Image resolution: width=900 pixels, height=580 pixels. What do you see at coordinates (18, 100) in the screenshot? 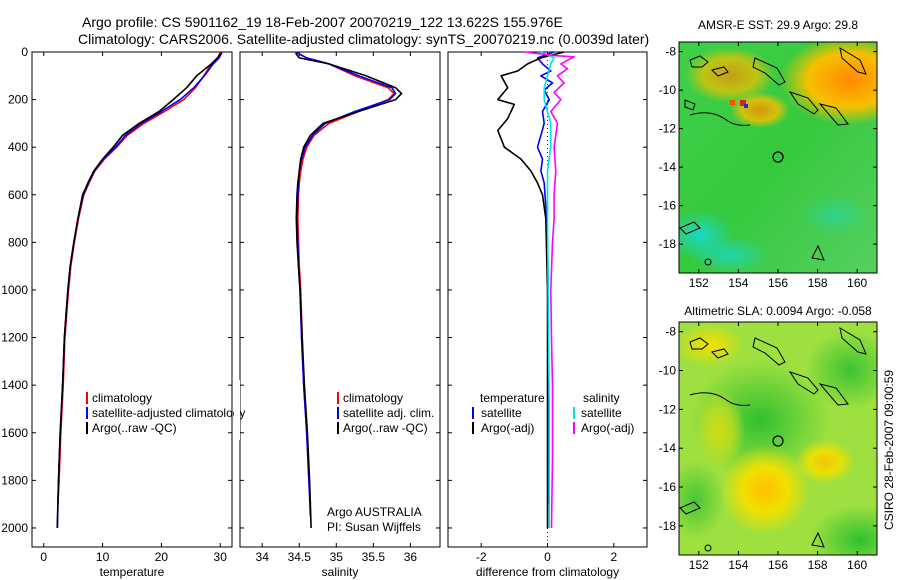
I see `y-tick-label: 200` at bounding box center [18, 100].